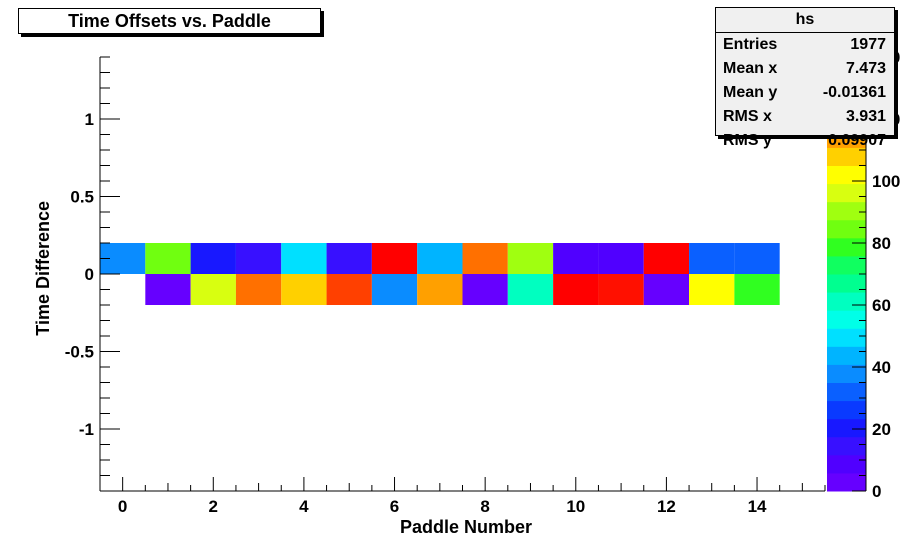 This screenshot has width=923, height=551. I want to click on x-tick-label: 14, so click(757, 506).